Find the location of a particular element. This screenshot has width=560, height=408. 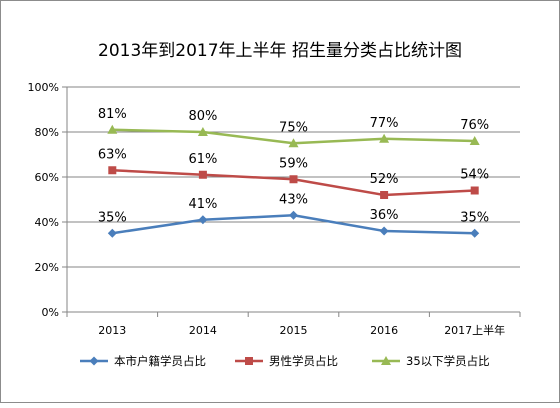

y-tick-label: 80% is located at coordinates (47, 132).